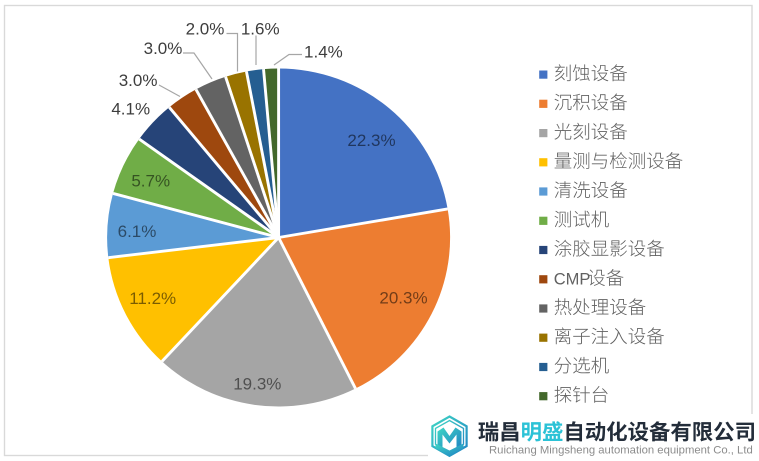 Image resolution: width=759 pixels, height=461 pixels. Describe the element at coordinates (205, 29) in the screenshot. I see `svg-text: 2.0%` at that location.